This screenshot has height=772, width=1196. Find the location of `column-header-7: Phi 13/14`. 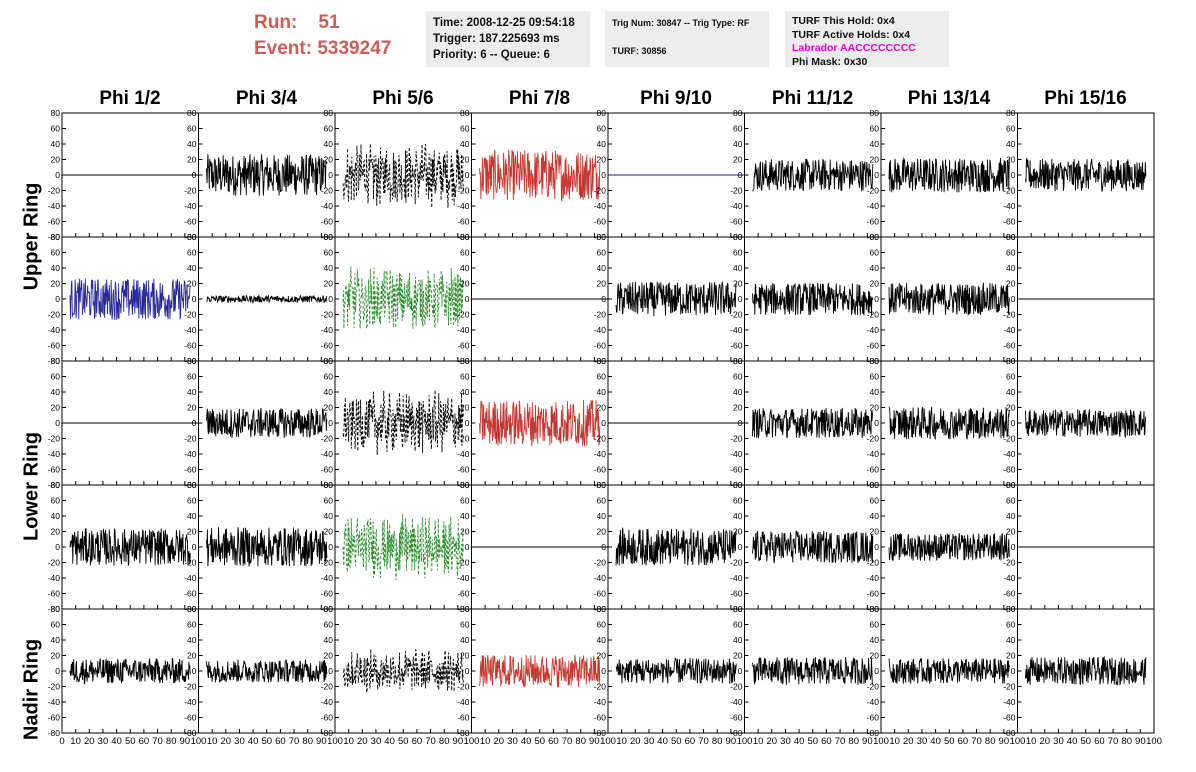

column-header-7: Phi 13/14 is located at coordinates (949, 98).